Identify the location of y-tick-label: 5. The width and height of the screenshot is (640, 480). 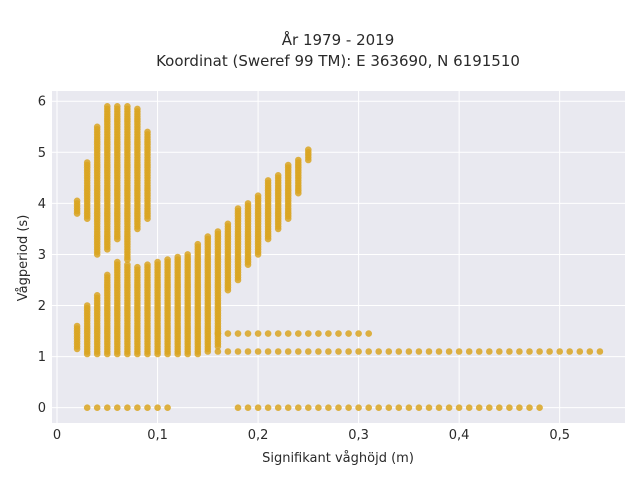
(42, 153).